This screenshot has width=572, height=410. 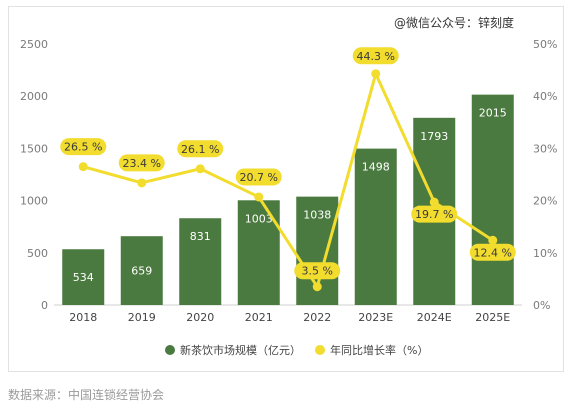 What do you see at coordinates (34, 201) in the screenshot?
I see `y-left-tick-label: 1000` at bounding box center [34, 201].